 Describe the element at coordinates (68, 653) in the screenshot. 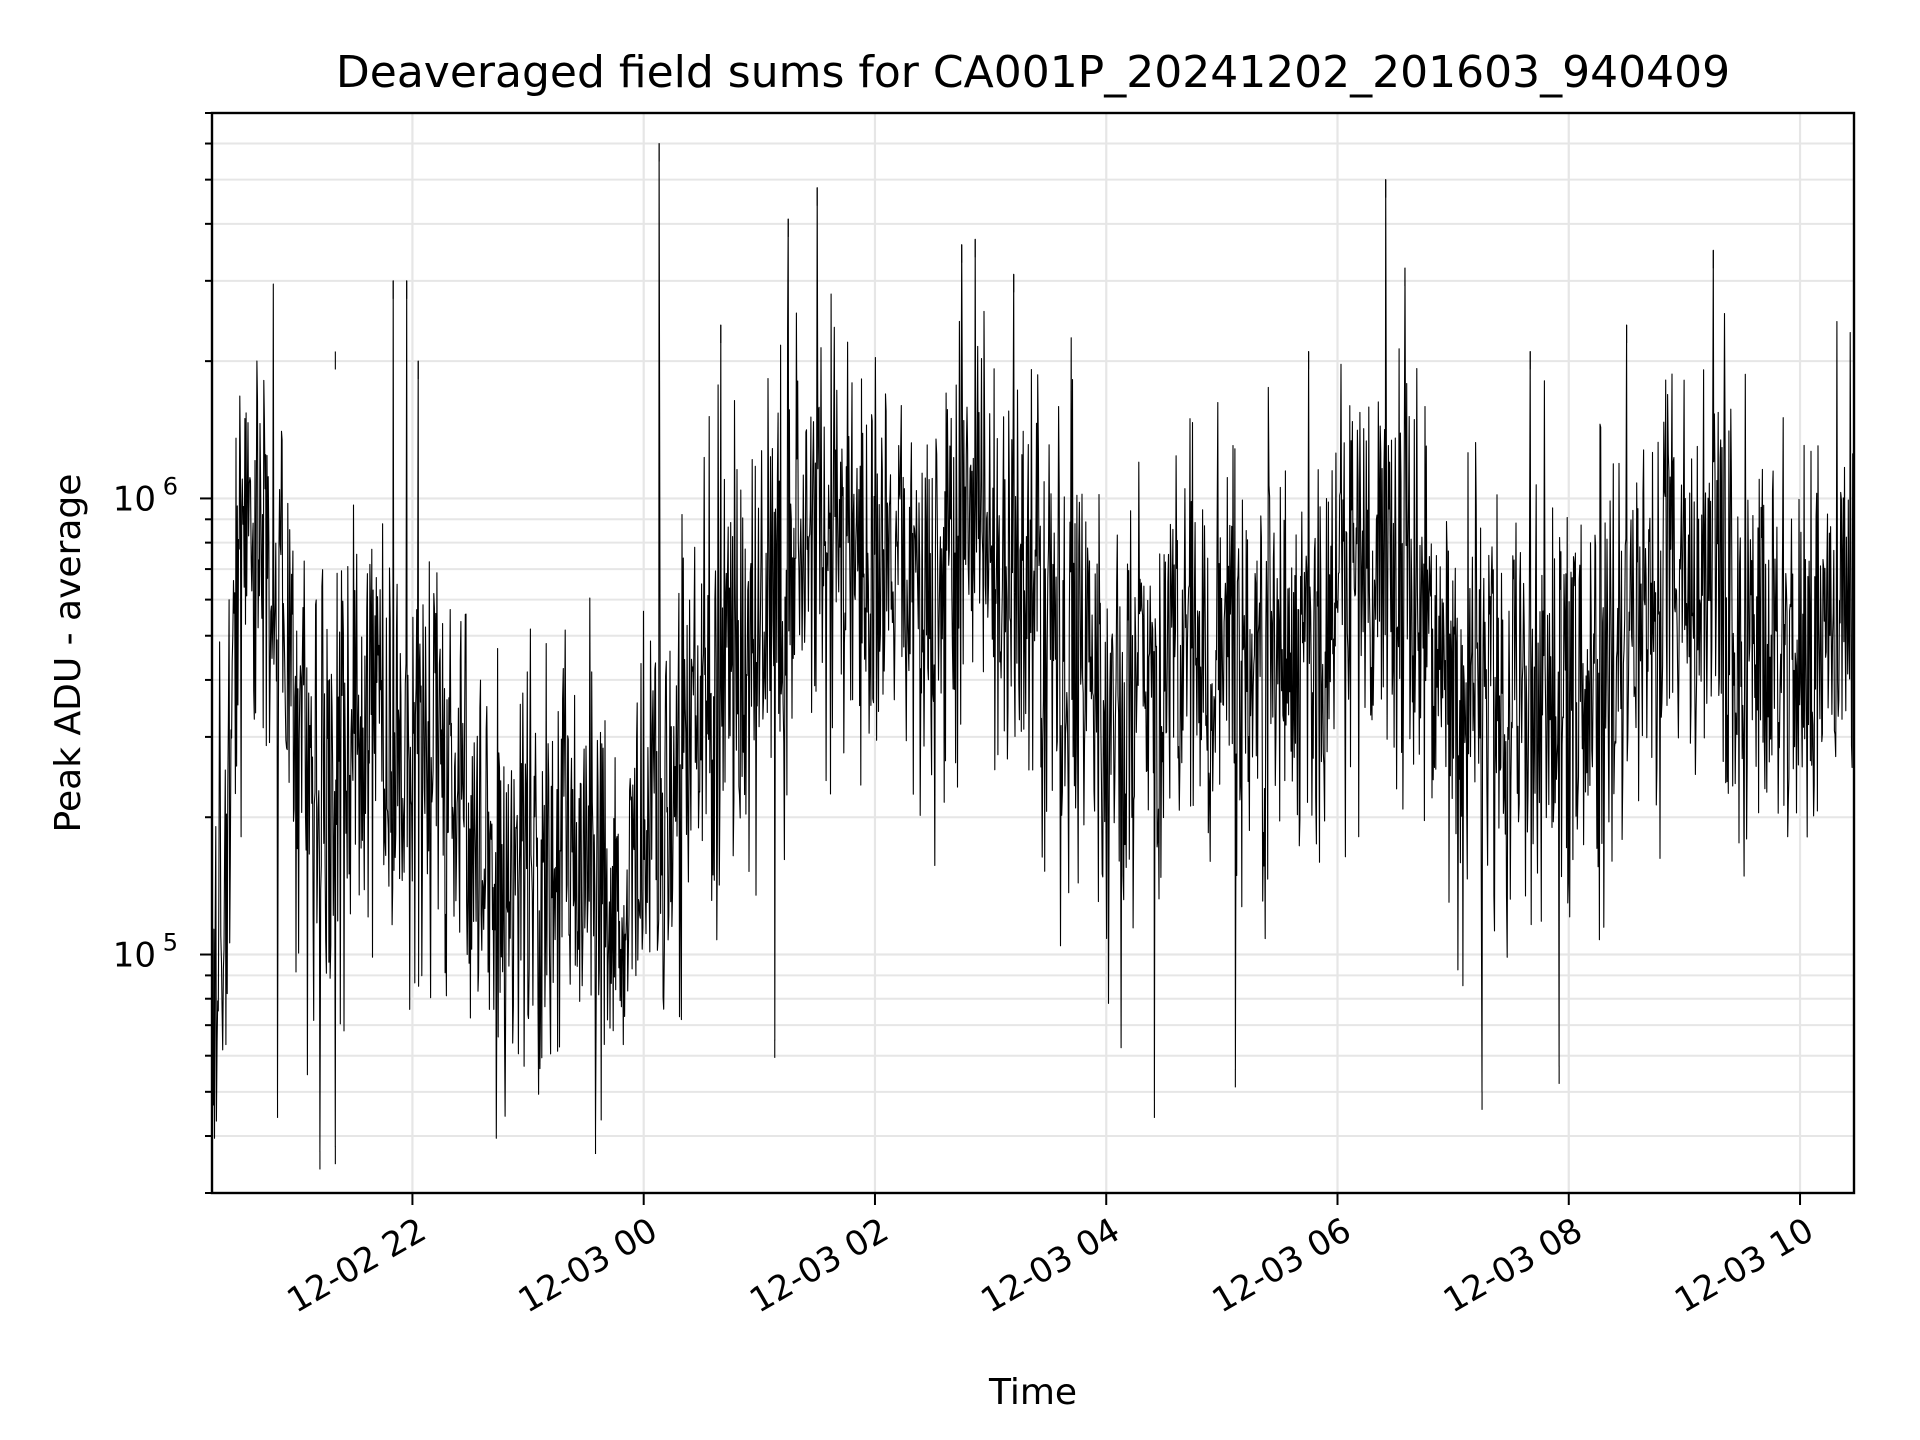

I see `y-axis-label: Peak ADU - average` at that location.